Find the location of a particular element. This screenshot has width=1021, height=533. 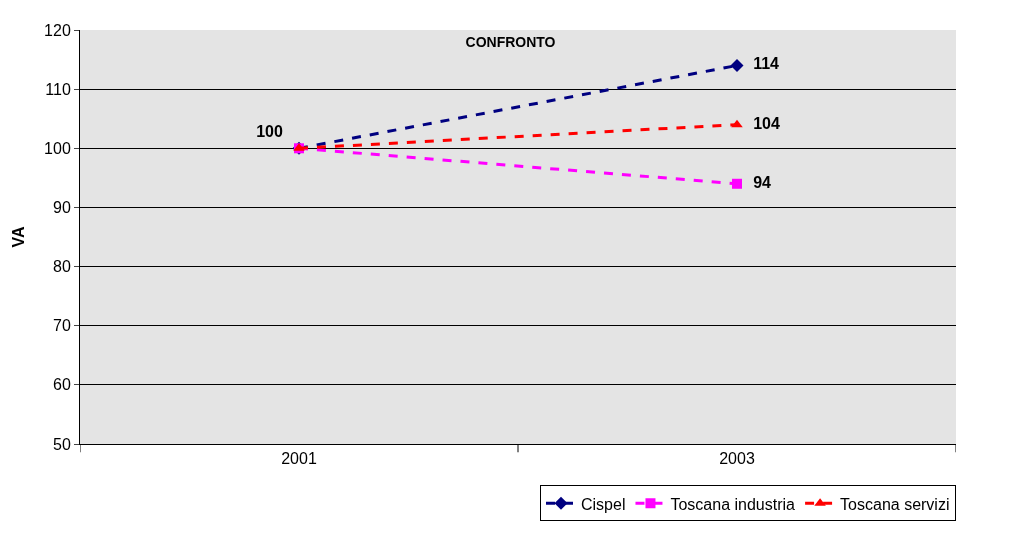

y-tick-label: 50 is located at coordinates (62, 444).